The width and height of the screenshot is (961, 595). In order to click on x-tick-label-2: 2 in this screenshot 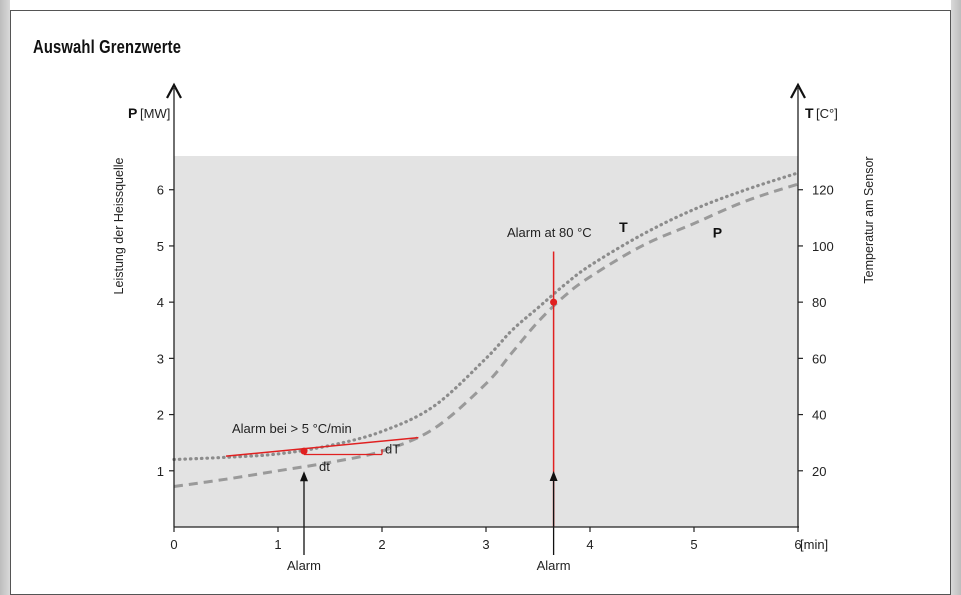, I will do `click(381, 544)`.